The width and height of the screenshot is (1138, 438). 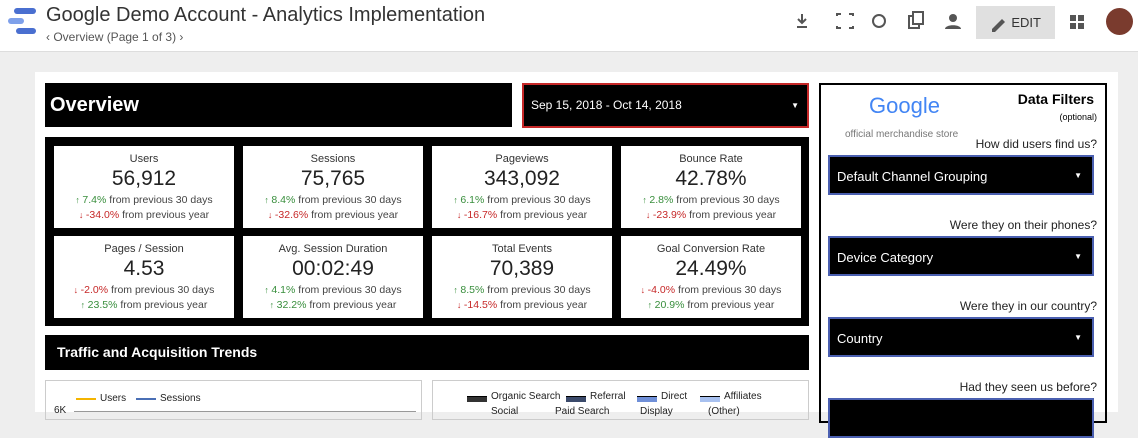 What do you see at coordinates (144, 268) in the screenshot?
I see `metric-value: 4.53` at bounding box center [144, 268].